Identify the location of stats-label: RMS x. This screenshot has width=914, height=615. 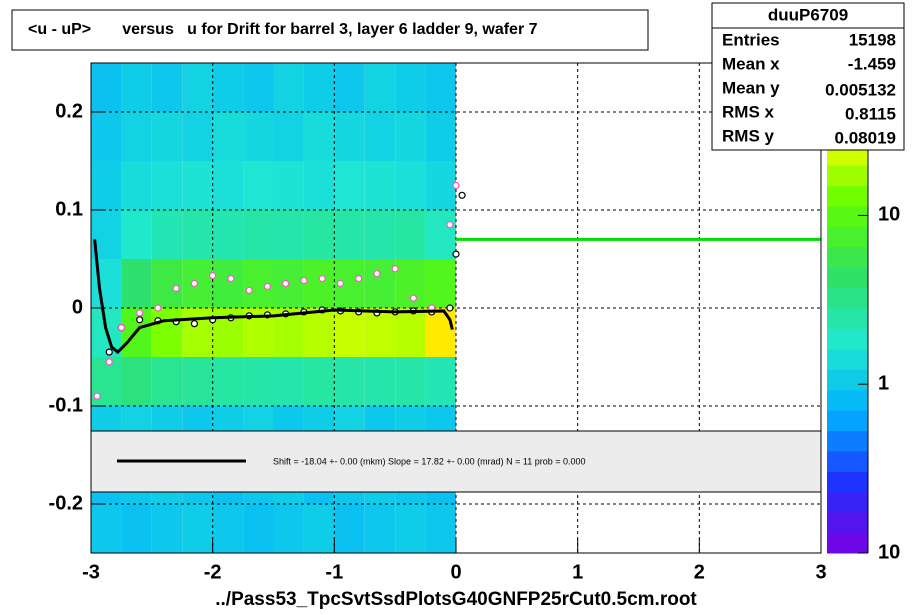
(748, 111).